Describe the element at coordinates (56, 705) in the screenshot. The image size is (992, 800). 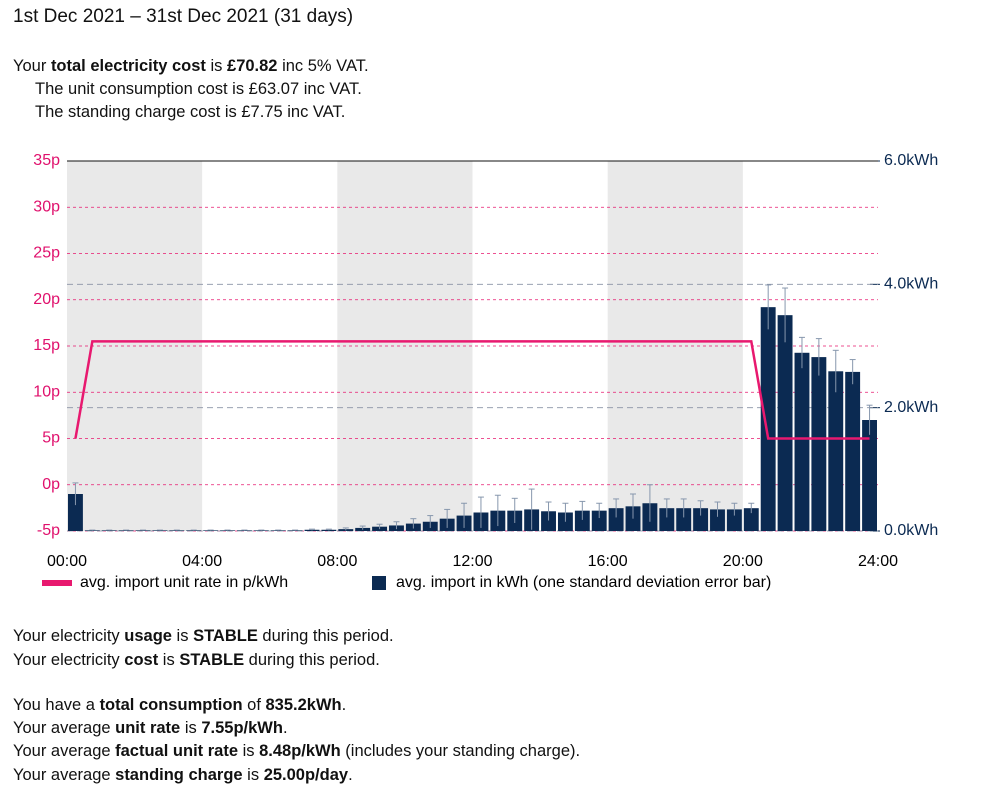
I see `text: You have a` at that location.